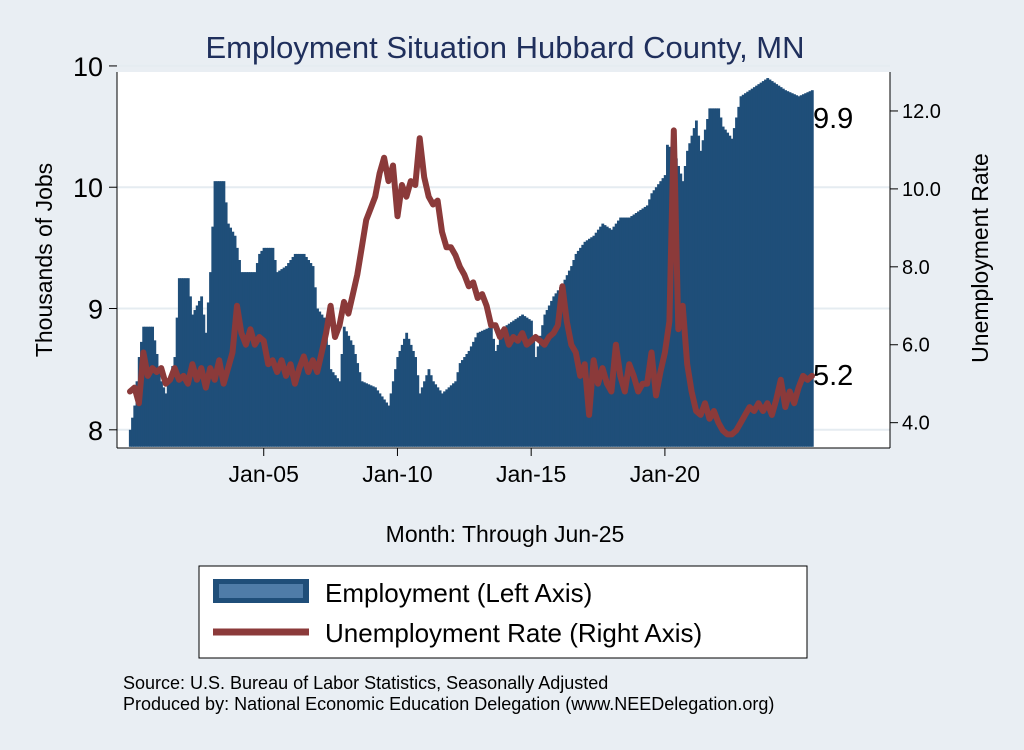  I want to click on right-axis-ticks: 4.0 6.0 8.0 10.0 12.0, so click(915, 268).